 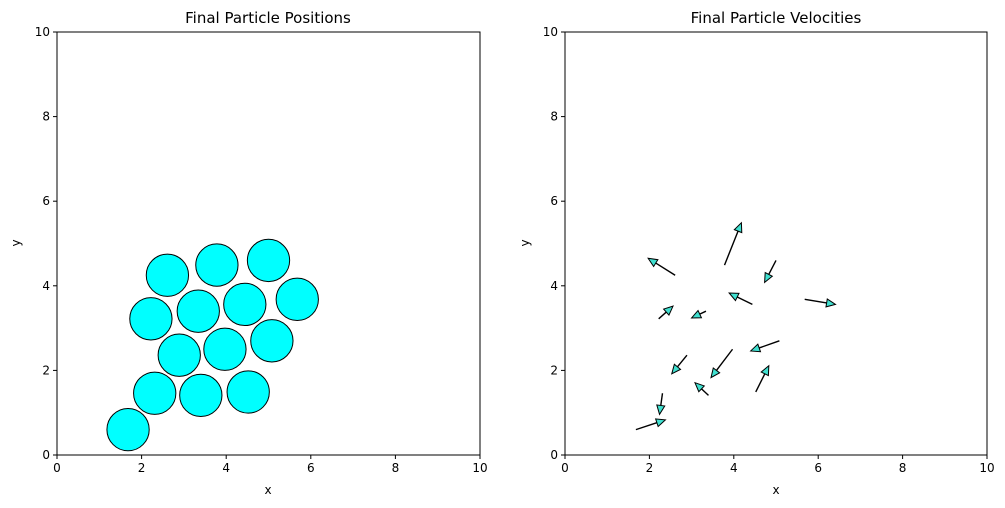 I want to click on positions-plot-area, so click(x=212, y=345).